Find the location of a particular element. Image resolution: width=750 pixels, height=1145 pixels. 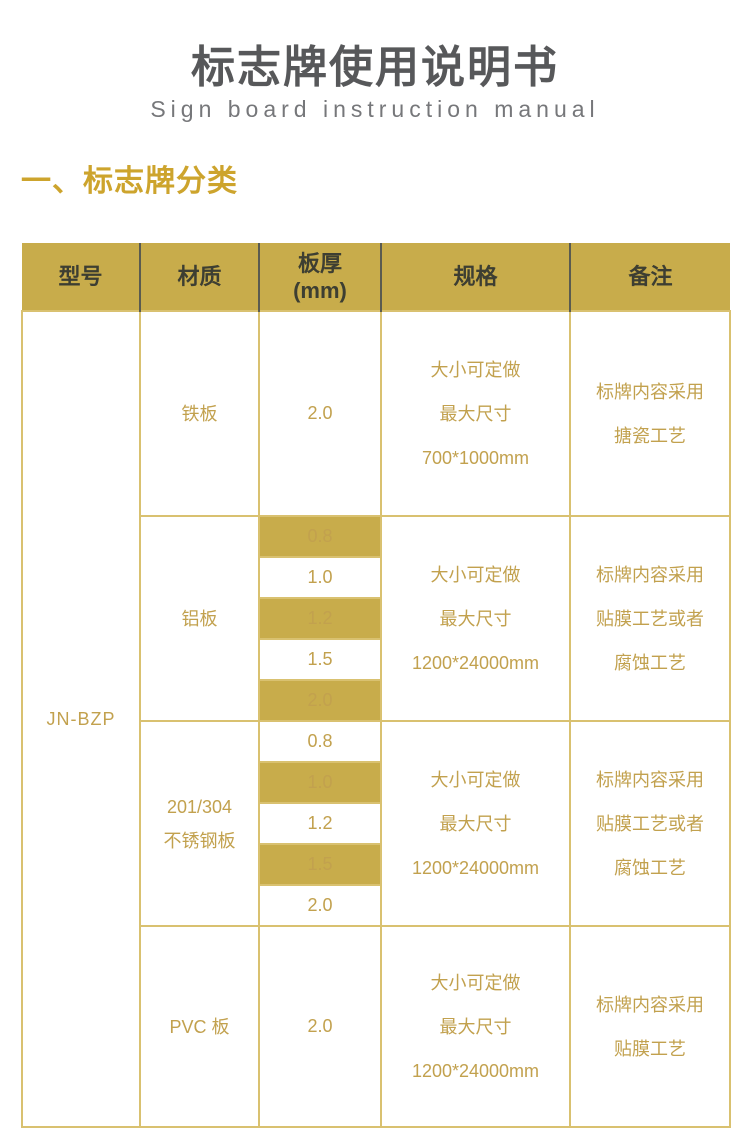

section-heading: 一、标志牌分类 is located at coordinates (129, 181).